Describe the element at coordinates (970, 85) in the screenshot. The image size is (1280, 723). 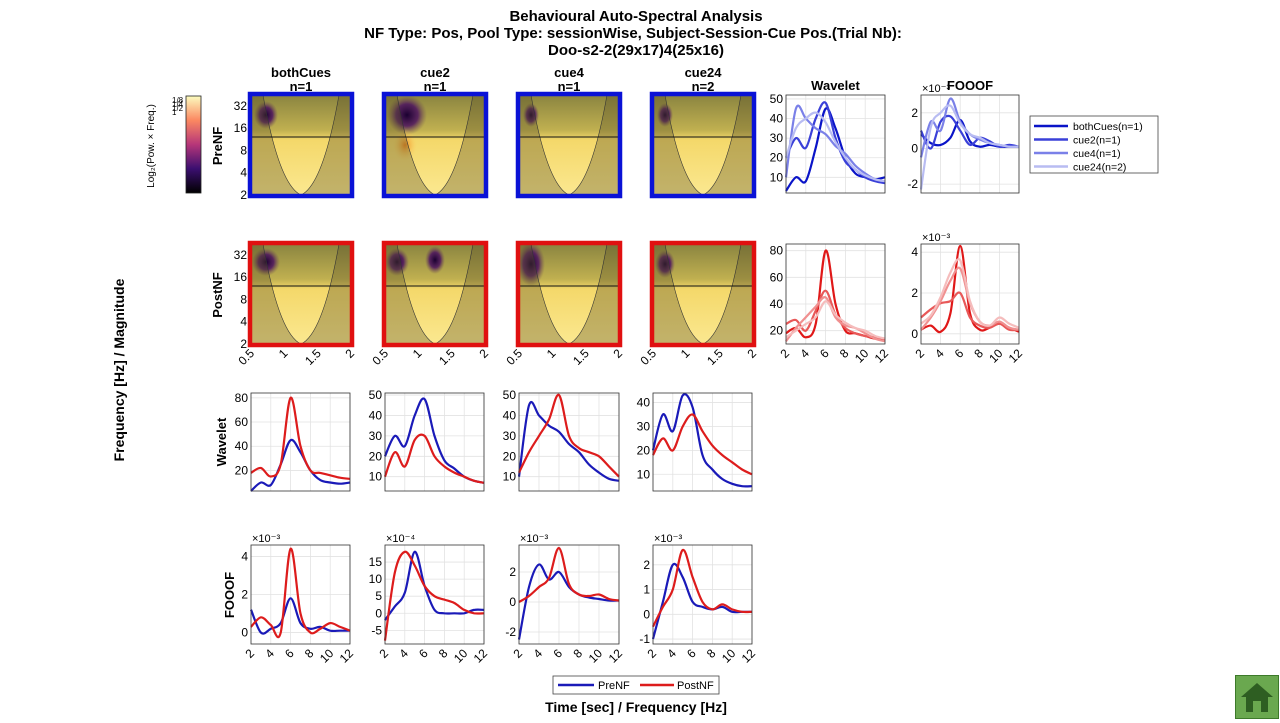
I see `panel-title: FOOOF` at that location.